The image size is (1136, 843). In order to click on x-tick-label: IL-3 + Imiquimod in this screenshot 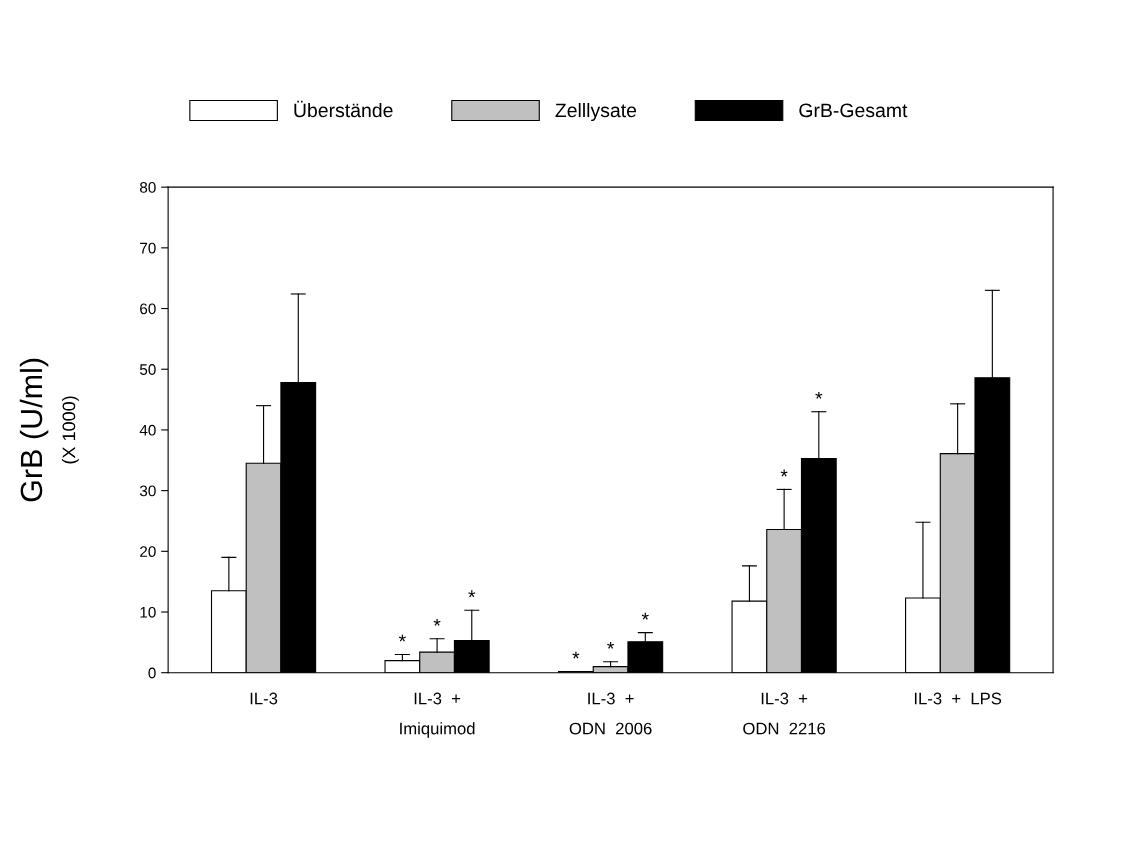, I will do `click(437, 715)`.